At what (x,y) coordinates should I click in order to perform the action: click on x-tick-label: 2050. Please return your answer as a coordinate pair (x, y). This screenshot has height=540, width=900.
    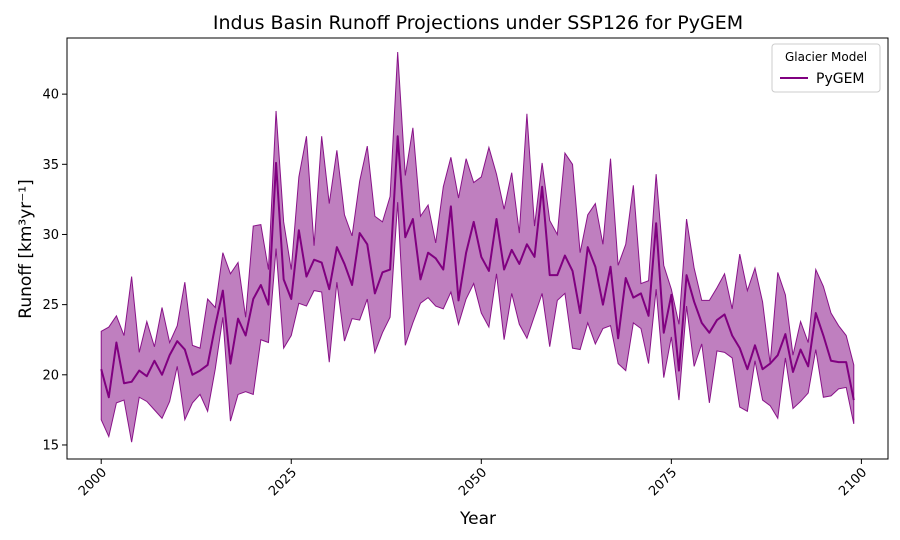
    Looking at the image, I should click on (473, 482).